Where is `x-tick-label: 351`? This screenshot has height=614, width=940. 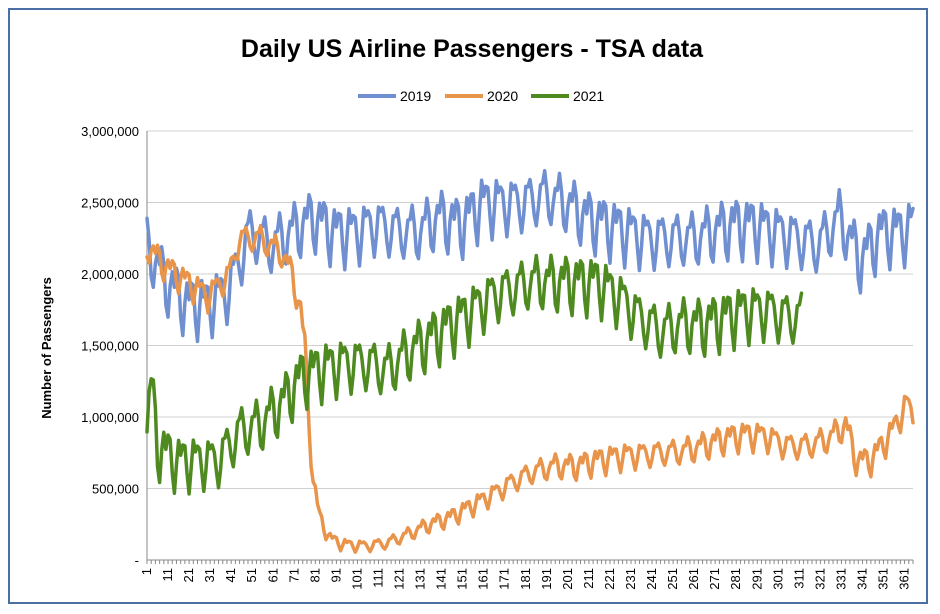 x-tick-label: 351 is located at coordinates (883, 579).